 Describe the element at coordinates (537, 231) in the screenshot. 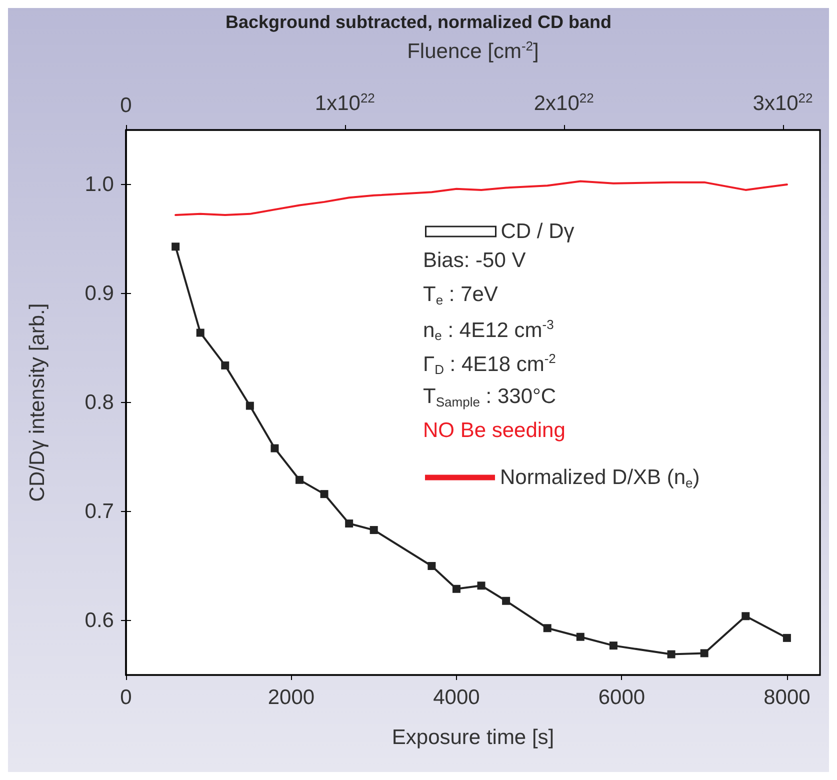

I see `legend-label: CD / Dγ` at that location.